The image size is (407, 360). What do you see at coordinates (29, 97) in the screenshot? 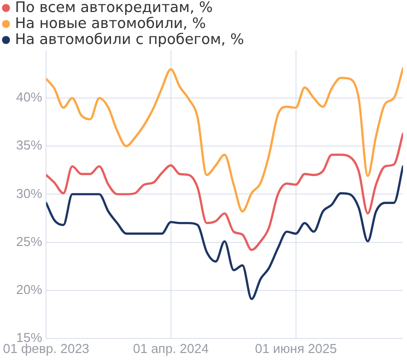
I see `y-tick-label: 40%` at bounding box center [29, 97].